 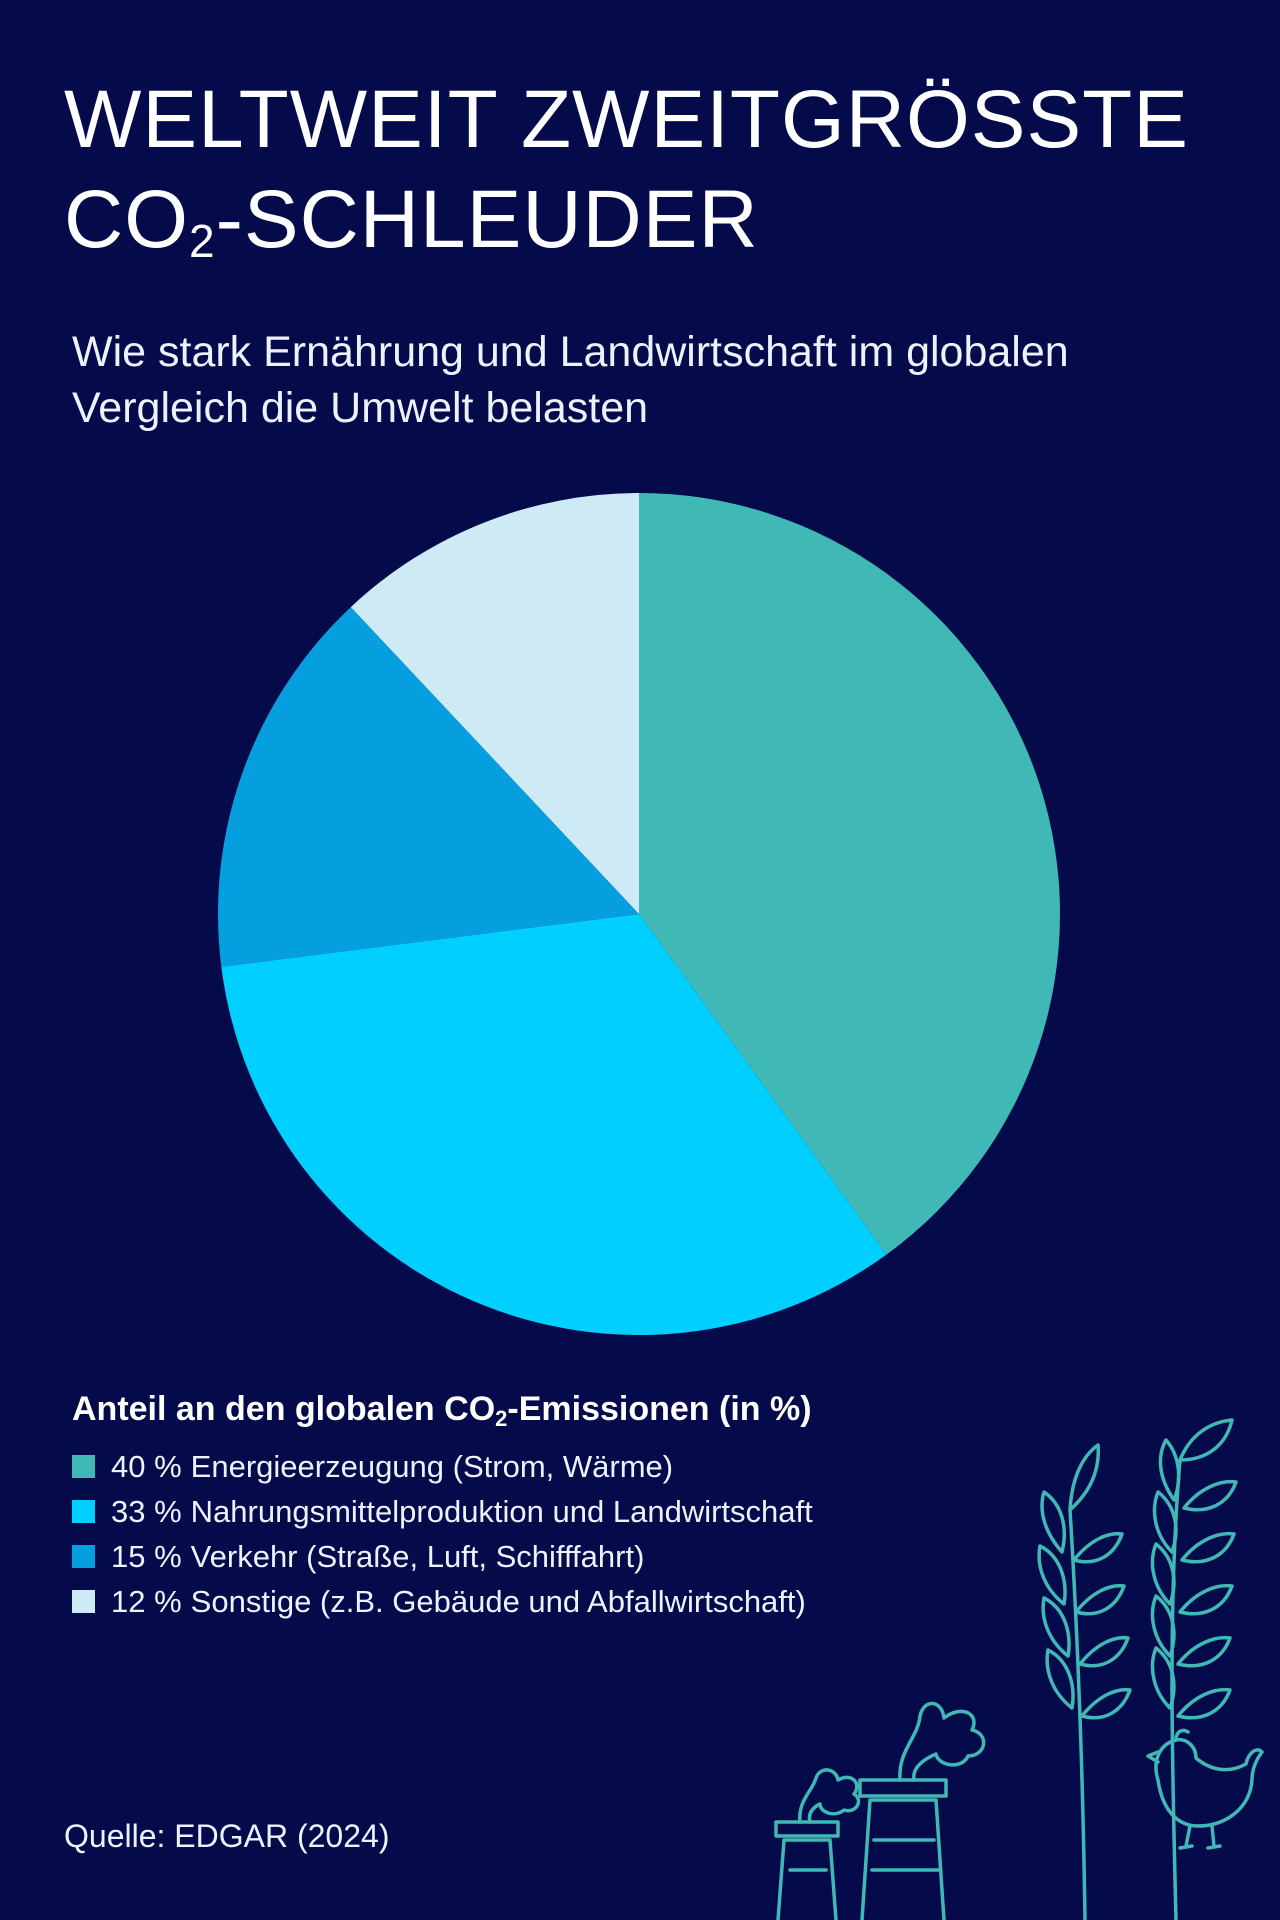 What do you see at coordinates (126, 219) in the screenshot?
I see `title-co: CO` at bounding box center [126, 219].